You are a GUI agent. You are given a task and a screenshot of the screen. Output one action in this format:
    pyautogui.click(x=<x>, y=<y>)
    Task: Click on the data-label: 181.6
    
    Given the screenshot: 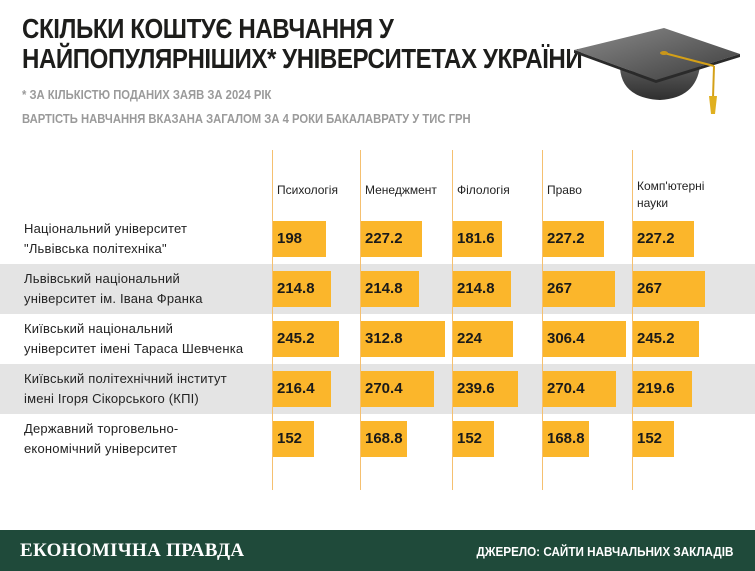 What is the action you would take?
    pyautogui.click(x=476, y=238)
    